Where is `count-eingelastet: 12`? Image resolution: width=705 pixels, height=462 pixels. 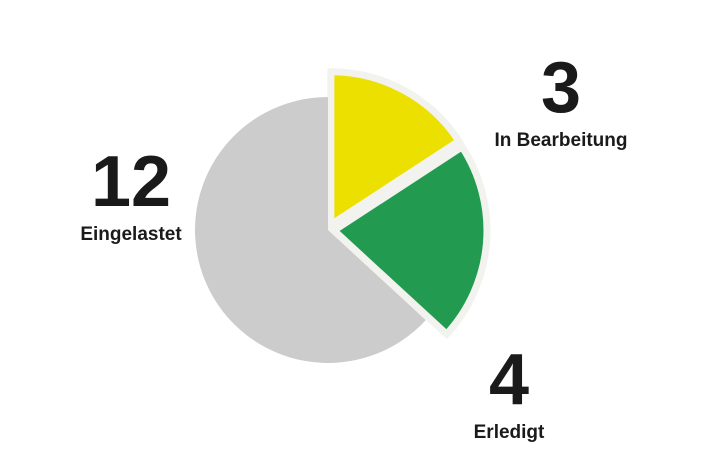
count-eingelastet: 12 is located at coordinates (131, 182).